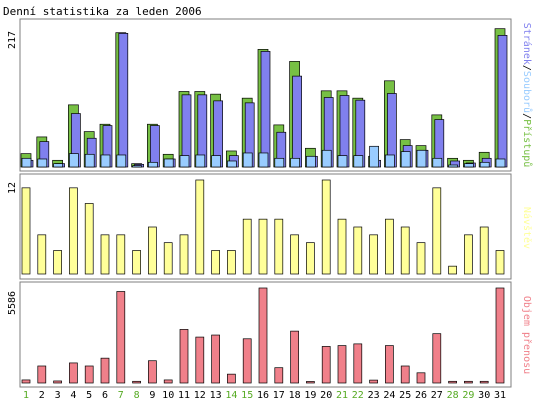  I want to click on day-label-11: 11, so click(184, 395).